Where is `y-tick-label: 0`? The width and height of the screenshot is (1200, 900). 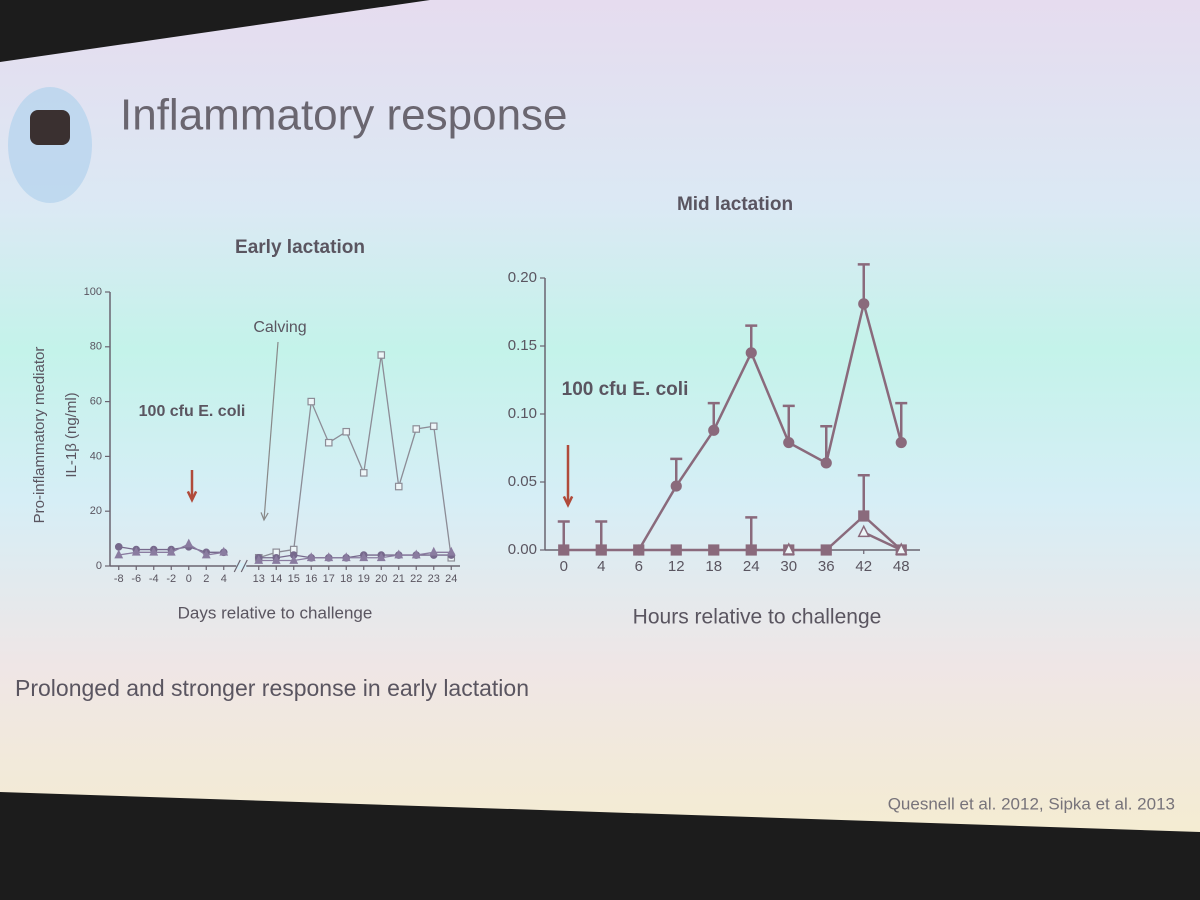 y-tick-label: 0 is located at coordinates (99, 566).